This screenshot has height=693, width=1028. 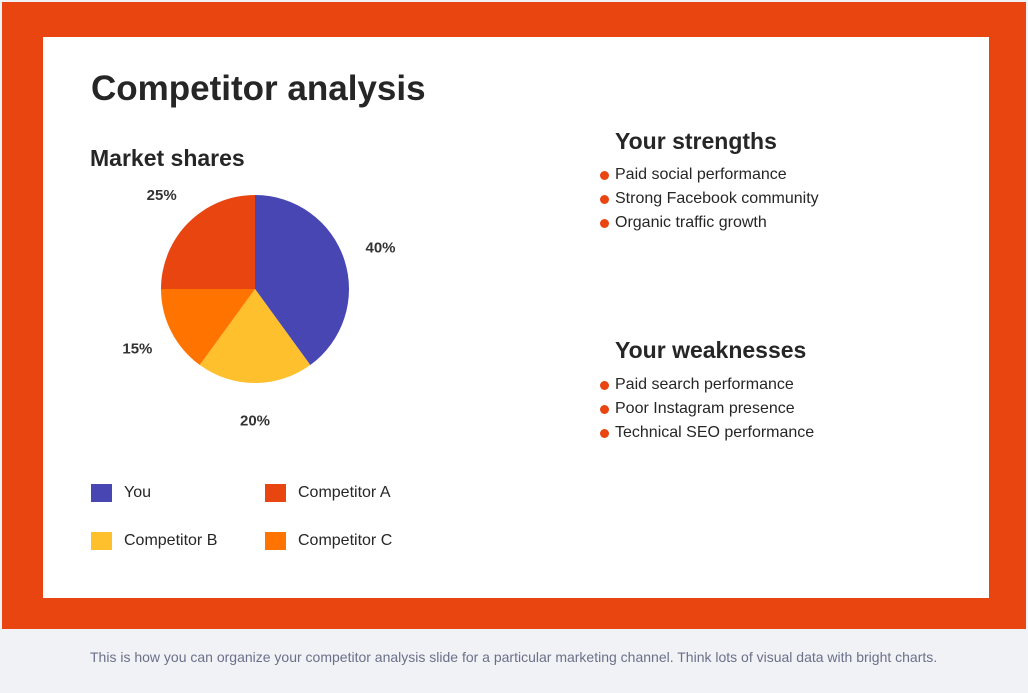 What do you see at coordinates (717, 198) in the screenshot?
I see `list-item-text: Strong Facebook community` at bounding box center [717, 198].